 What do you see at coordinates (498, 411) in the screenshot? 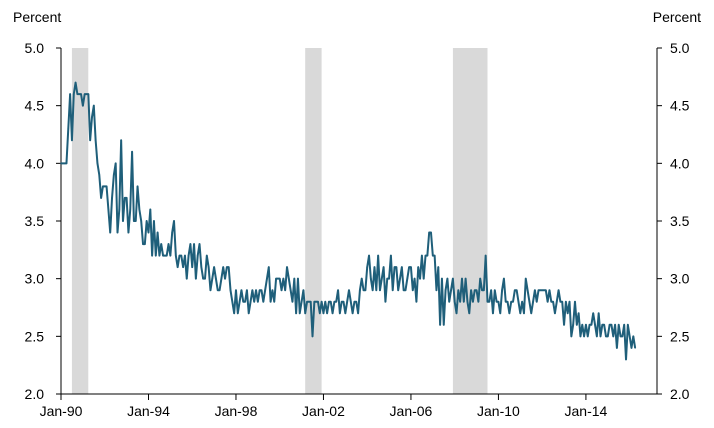
I see `x-tick-label-jan-10: Jan-10` at bounding box center [498, 411].